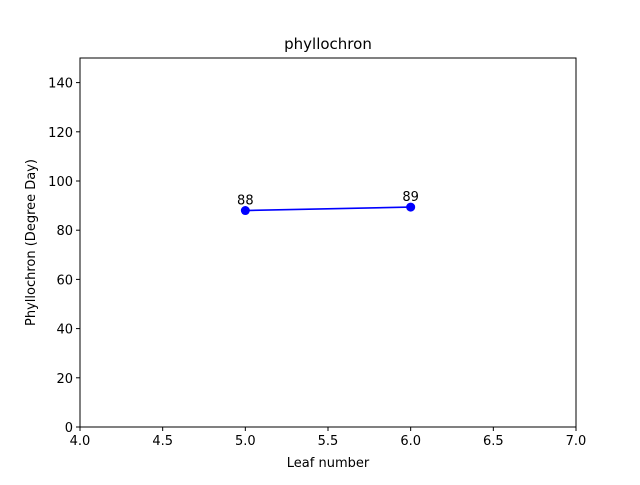 The width and height of the screenshot is (640, 485). Describe the element at coordinates (64, 231) in the screenshot. I see `y-tick-label: 80` at that location.